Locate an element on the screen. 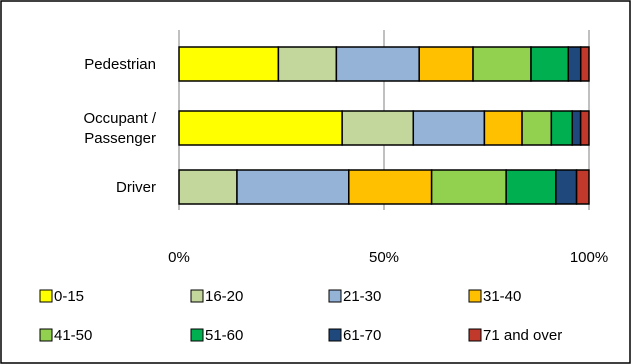  category-label-0-0: Pedestrian is located at coordinates (120, 64).